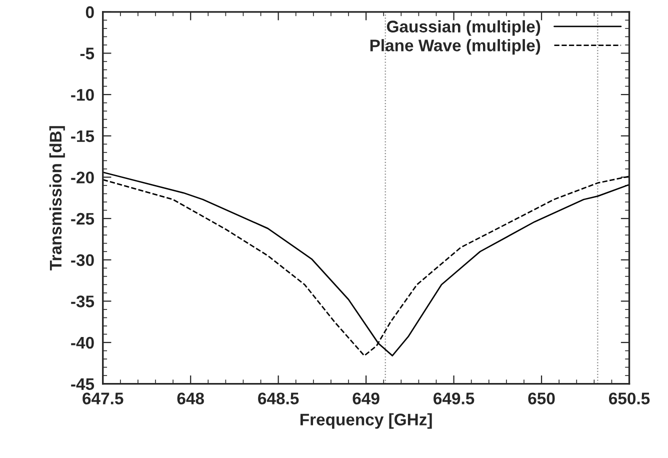 This screenshot has width=668, height=458. I want to click on y-tick-label: -30, so click(82, 260).